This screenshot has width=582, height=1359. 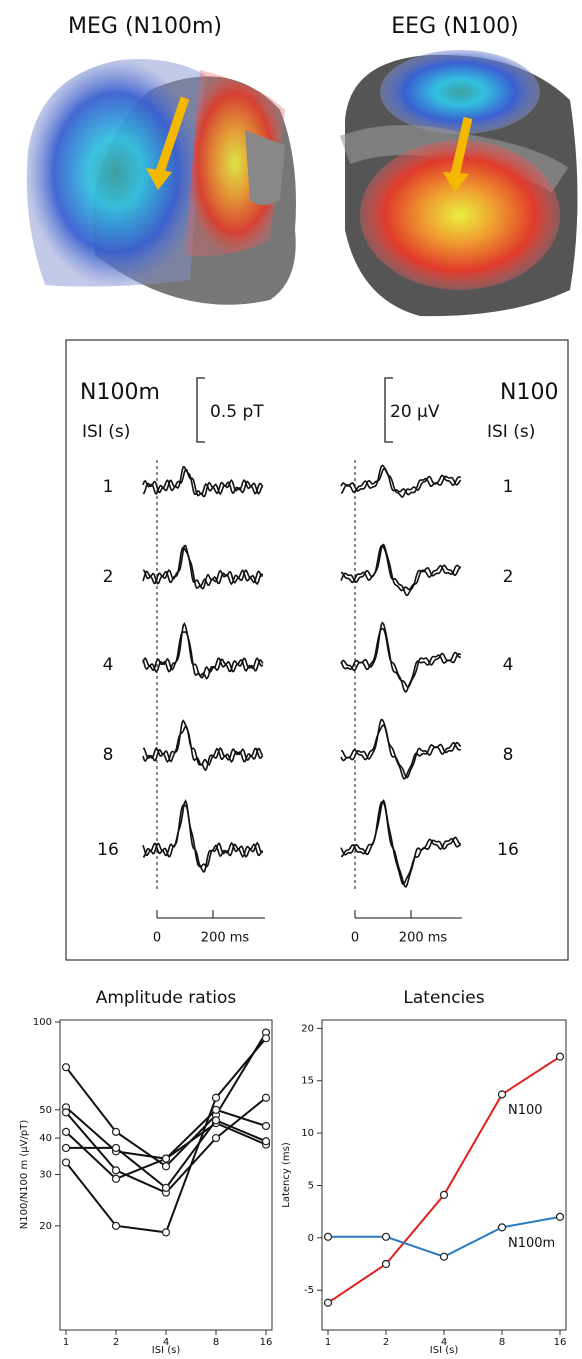 I want to click on series-label: N100m, so click(x=531, y=1243).